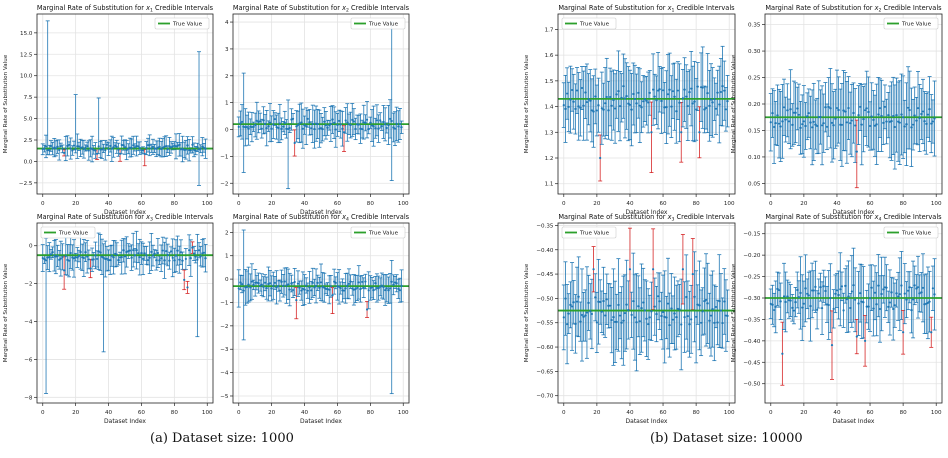 The height and width of the screenshot is (458, 948). I want to click on y-tick-label: 1.1, so click(549, 185).